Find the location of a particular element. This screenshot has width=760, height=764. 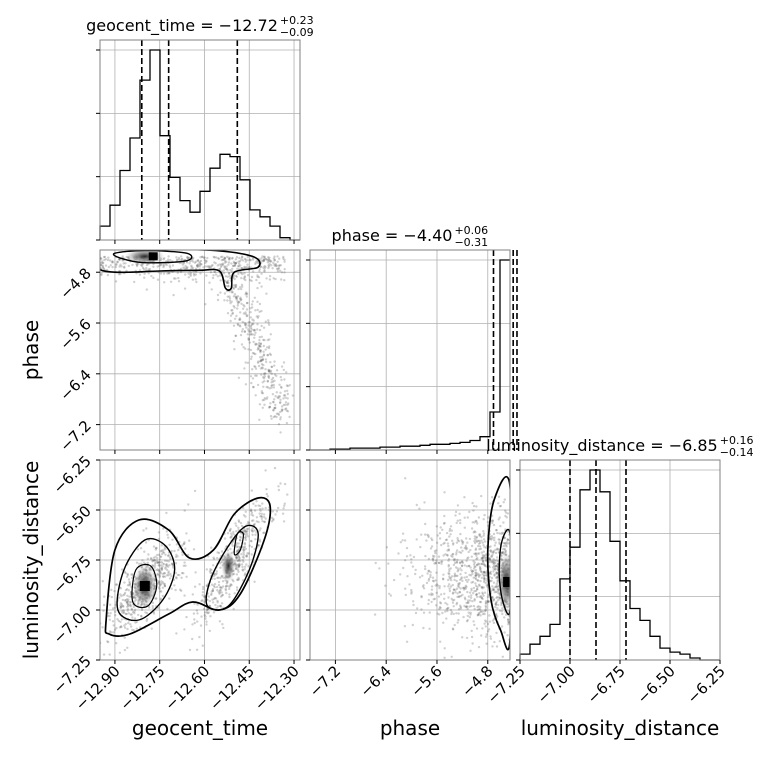

ytick-label-phase-1: −6.4 is located at coordinates (75, 385).